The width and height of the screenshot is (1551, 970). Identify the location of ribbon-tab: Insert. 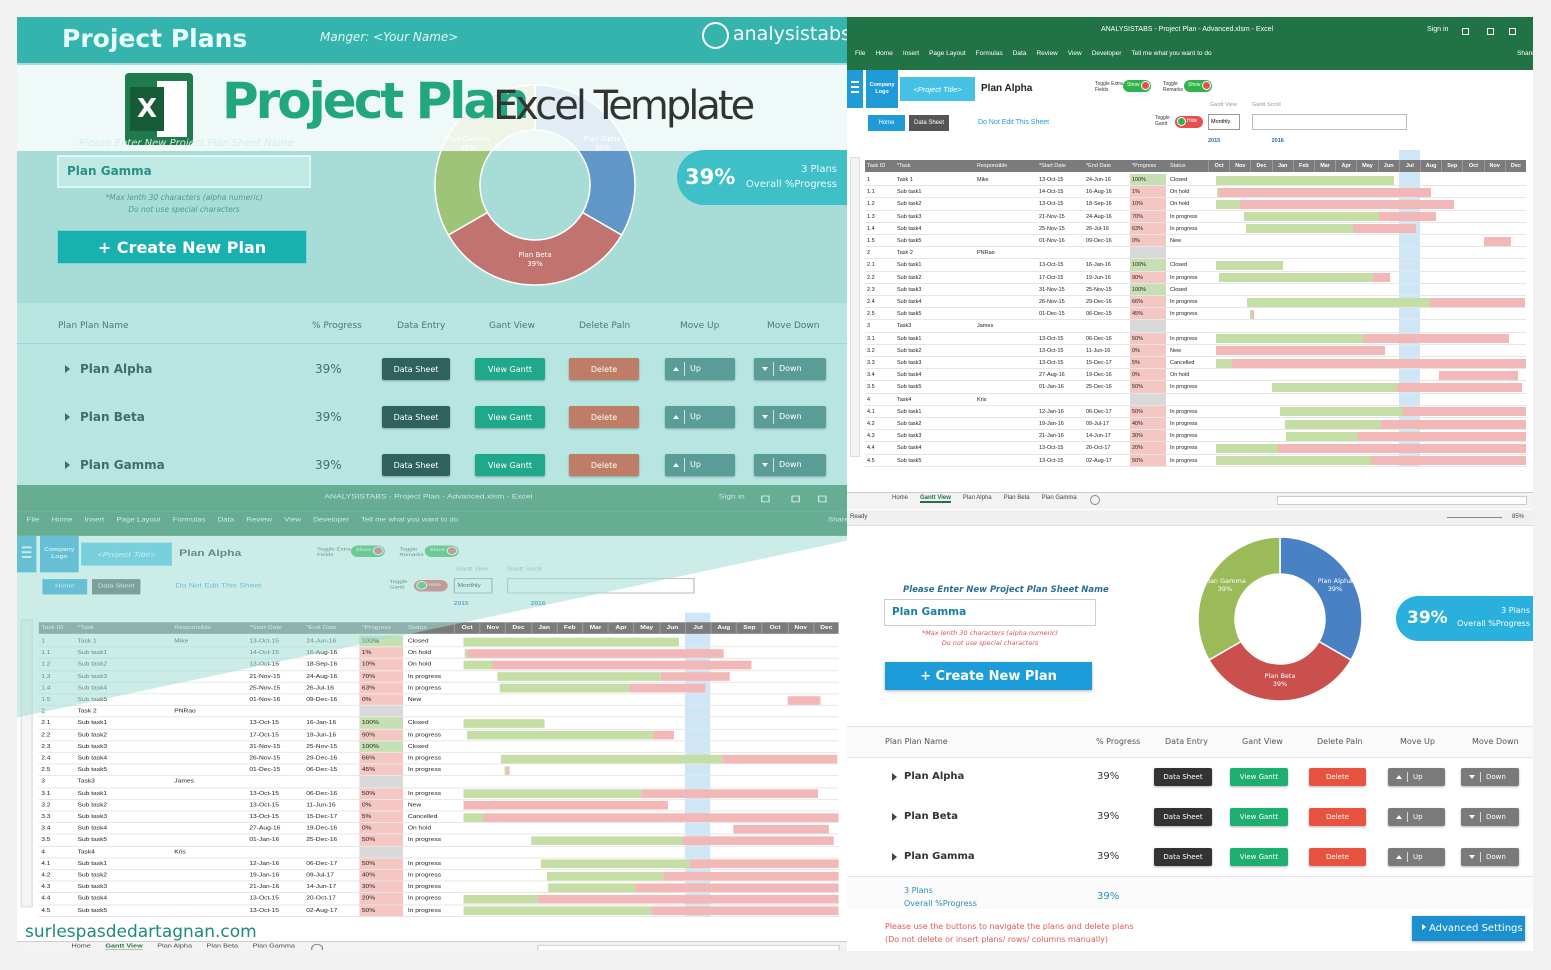
(911, 53).